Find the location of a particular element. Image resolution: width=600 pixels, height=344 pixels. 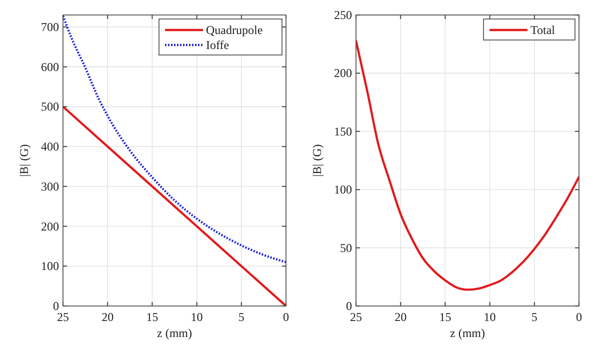

y-tick-label: 600 is located at coordinates (50, 67).